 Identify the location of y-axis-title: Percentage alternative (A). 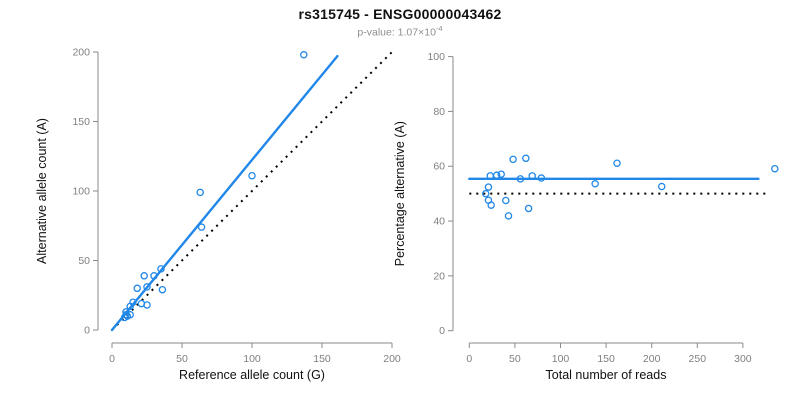
(400, 193).